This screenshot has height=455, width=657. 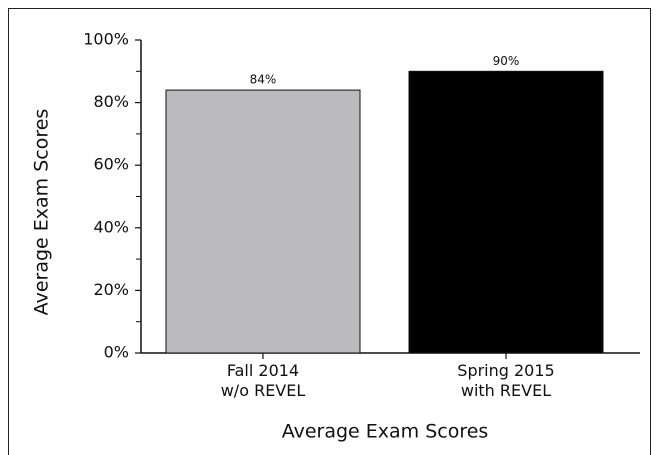 I want to click on x-tick-label: Spring 2015 with REVEL, so click(x=505, y=380).